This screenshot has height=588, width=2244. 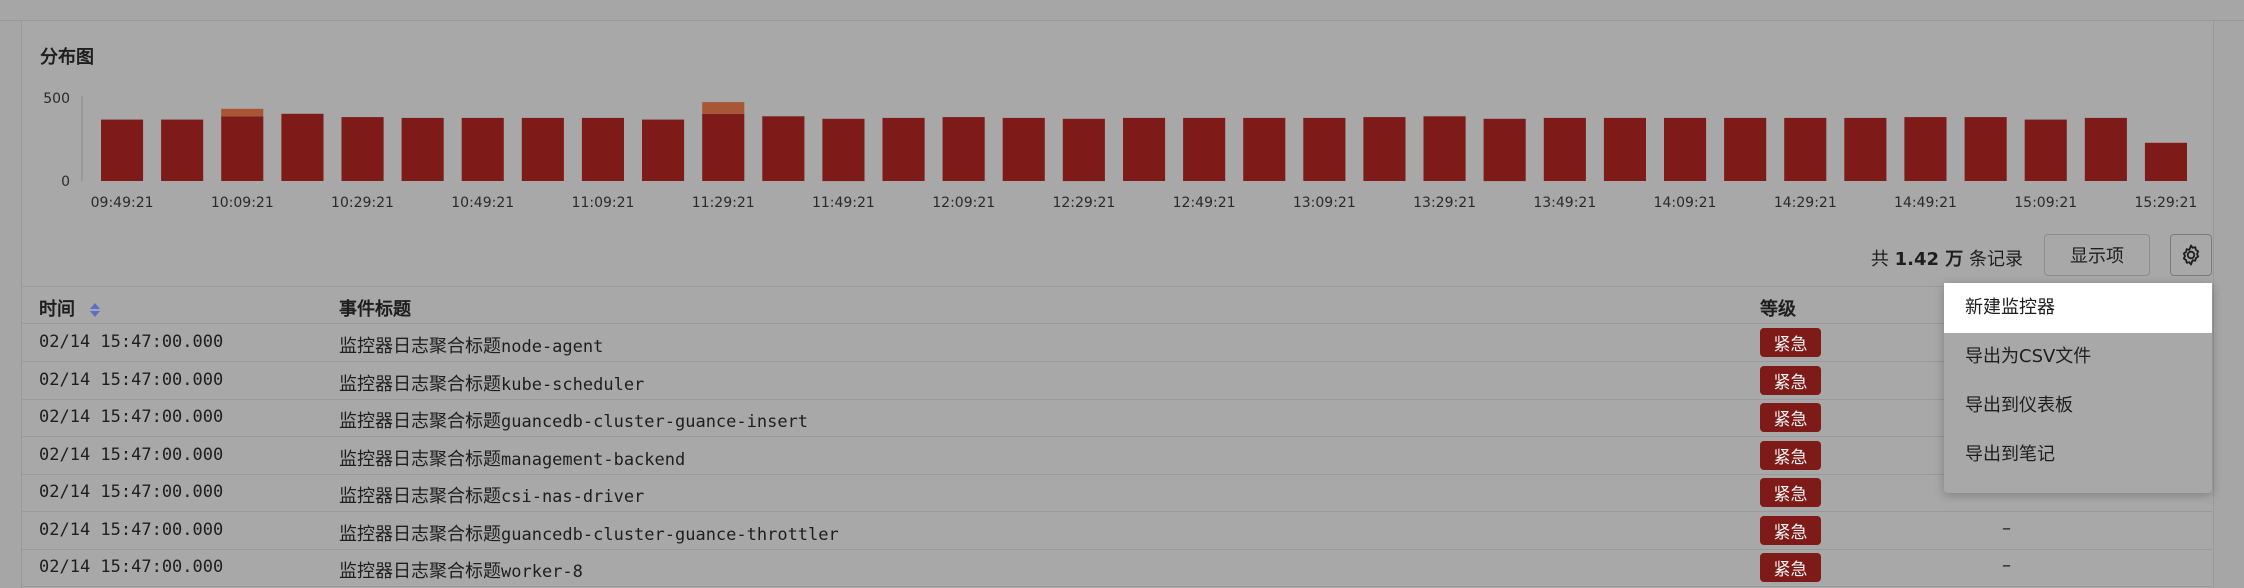 I want to click on record-count-prefix: 共, so click(x=1882, y=259).